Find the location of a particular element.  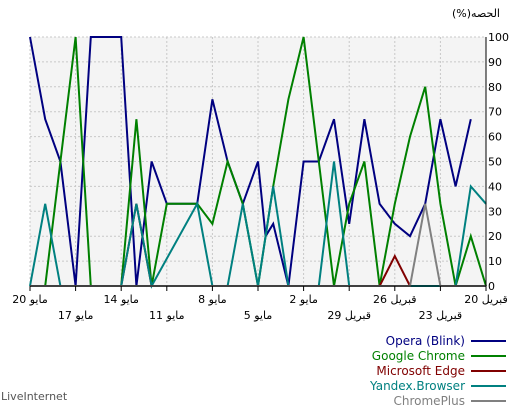

y-tick-label-9: 90 is located at coordinates (495, 62).